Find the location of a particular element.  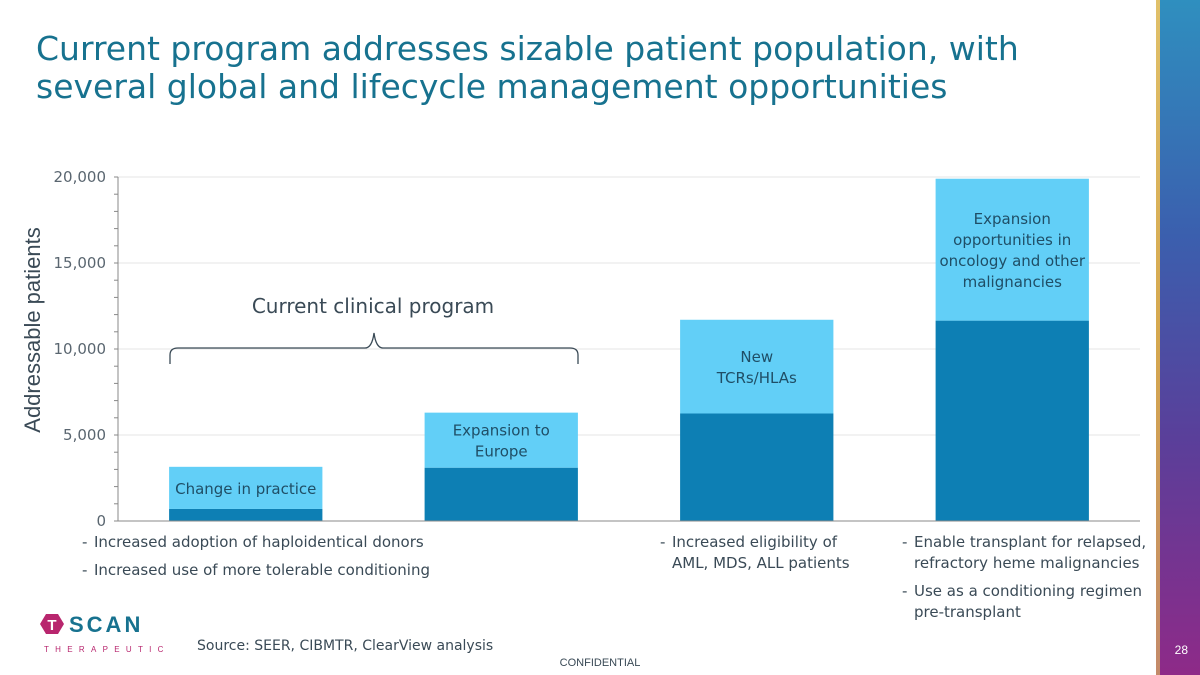

logo-hexagon is located at coordinates (52, 624).